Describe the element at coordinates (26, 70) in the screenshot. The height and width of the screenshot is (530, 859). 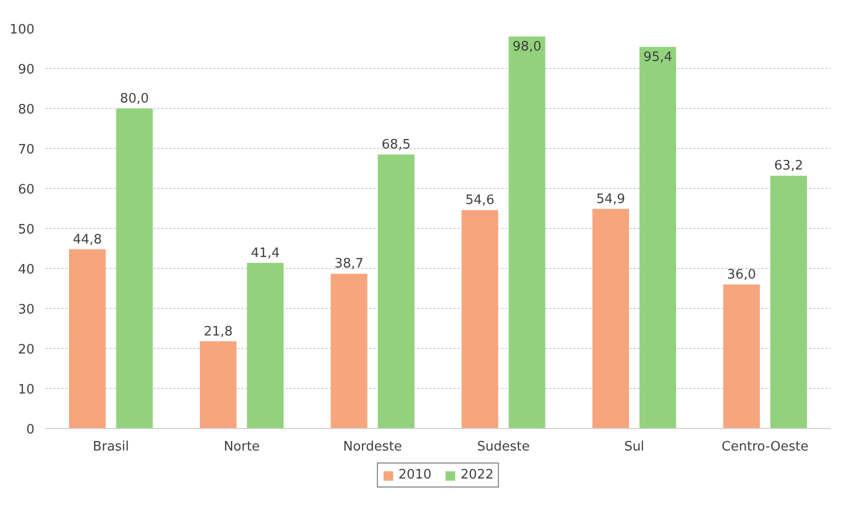
I see `y-tick-label: 90` at that location.